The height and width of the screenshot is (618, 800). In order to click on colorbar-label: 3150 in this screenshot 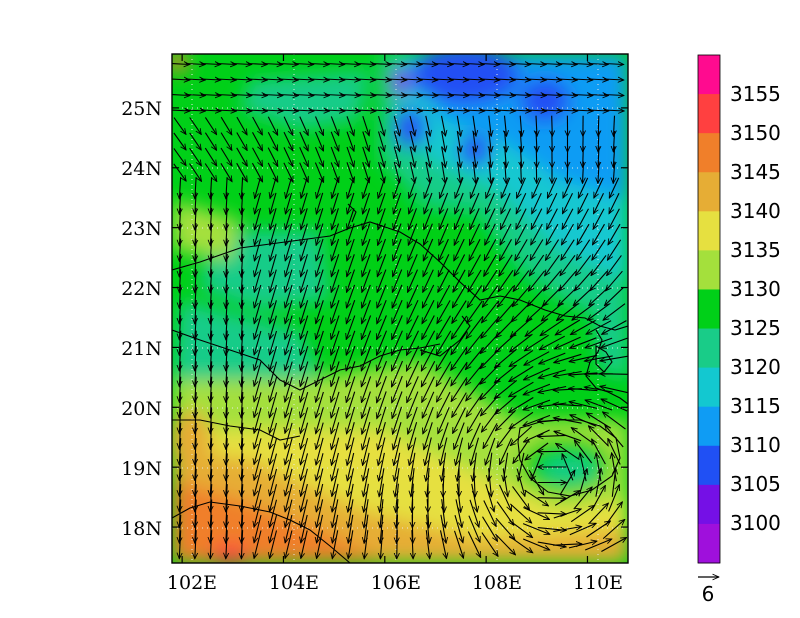, I will do `click(755, 133)`.